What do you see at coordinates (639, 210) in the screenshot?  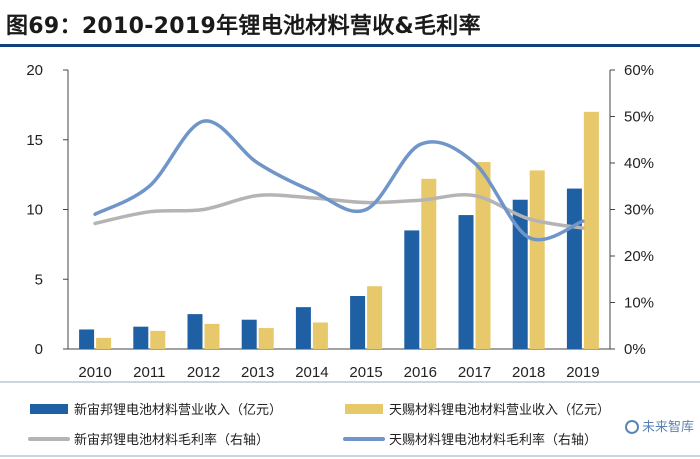 I see `right-tick-label: 30%` at bounding box center [639, 210].